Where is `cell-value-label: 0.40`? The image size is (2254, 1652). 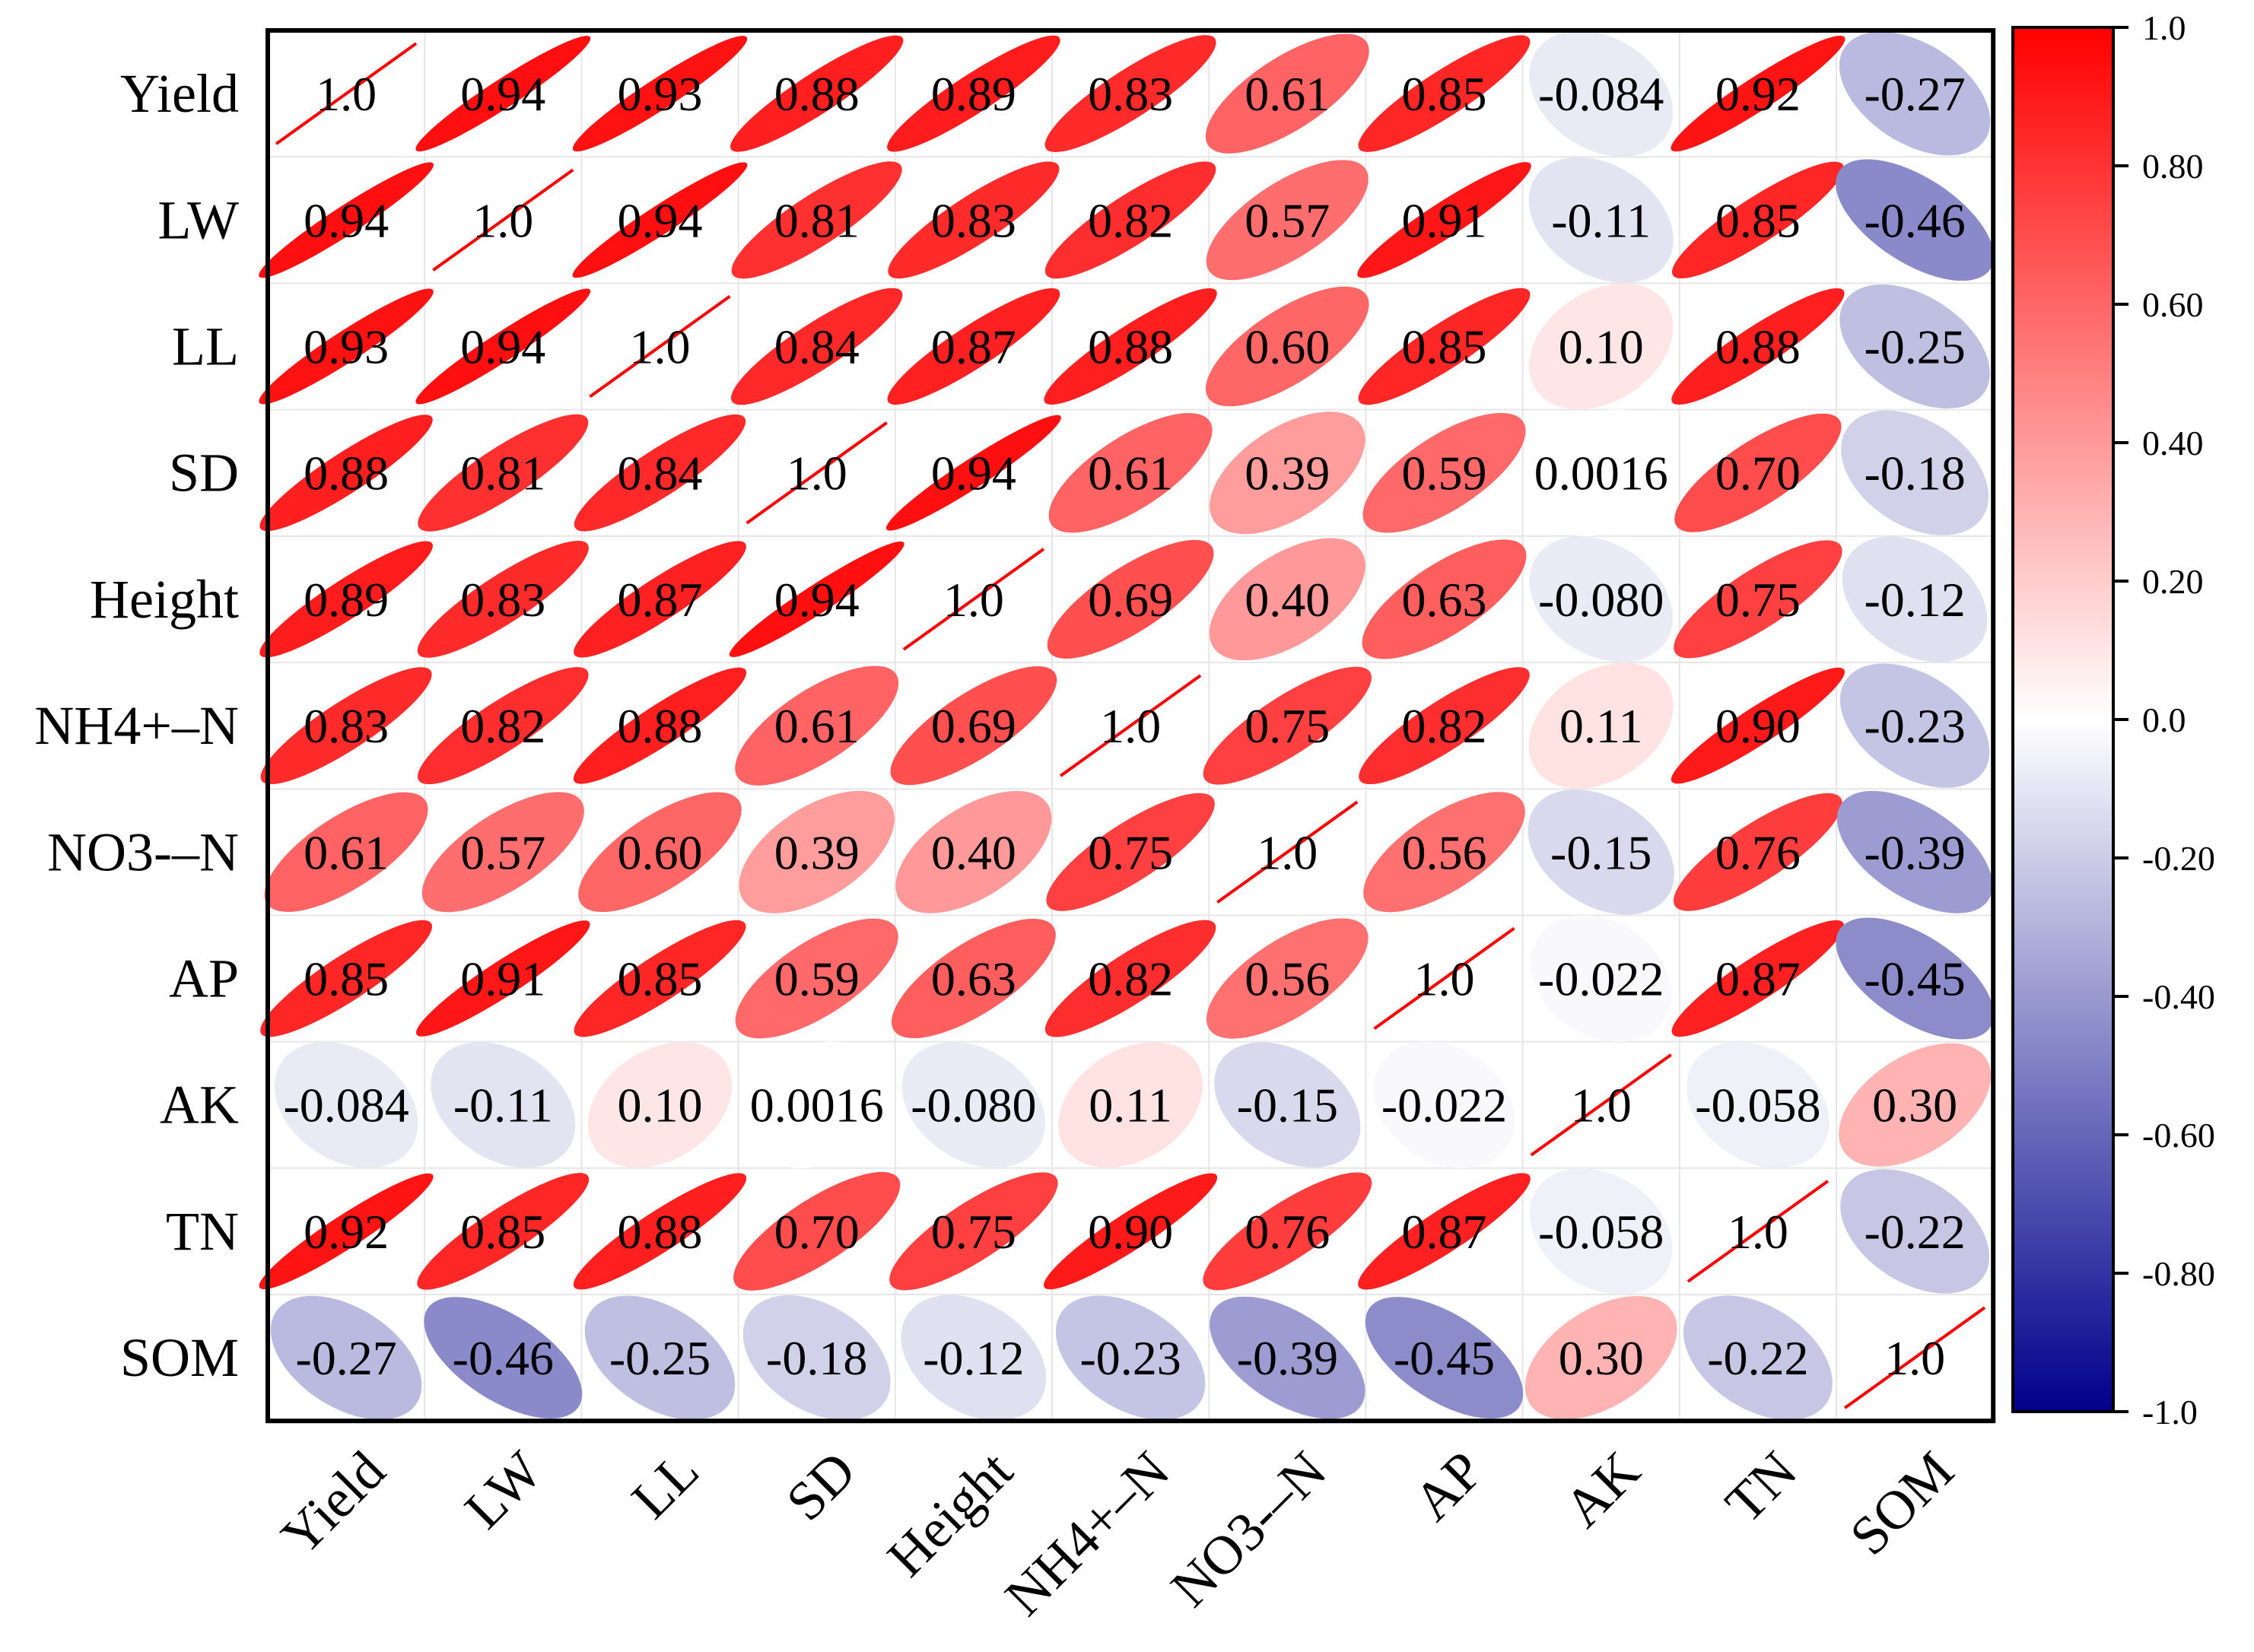 cell-value-label: 0.40 is located at coordinates (1287, 600).